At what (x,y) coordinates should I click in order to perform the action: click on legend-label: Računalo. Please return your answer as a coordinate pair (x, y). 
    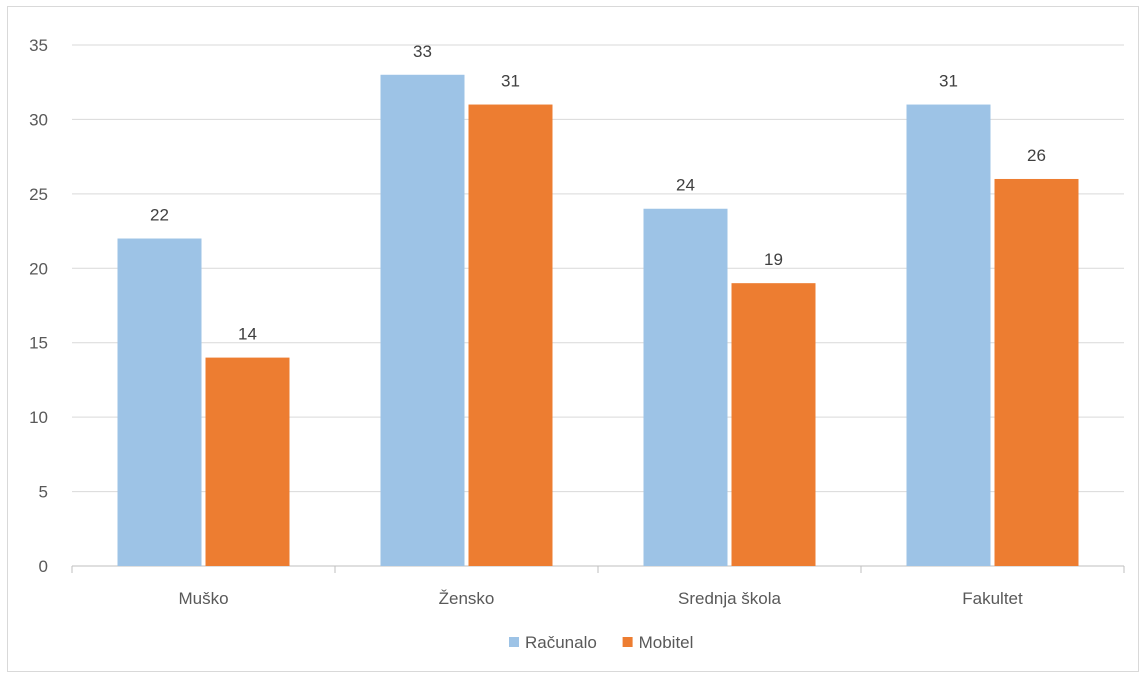
    Looking at the image, I should click on (561, 642).